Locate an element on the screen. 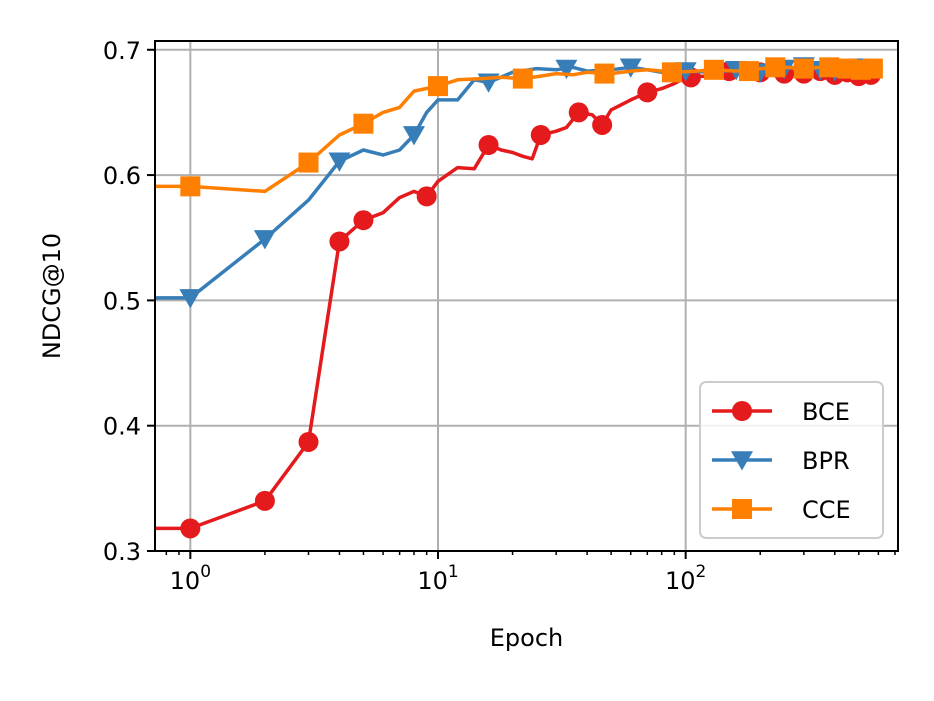 The height and width of the screenshot is (701, 934). y-tick-label: 0.7 is located at coordinates (122, 51).